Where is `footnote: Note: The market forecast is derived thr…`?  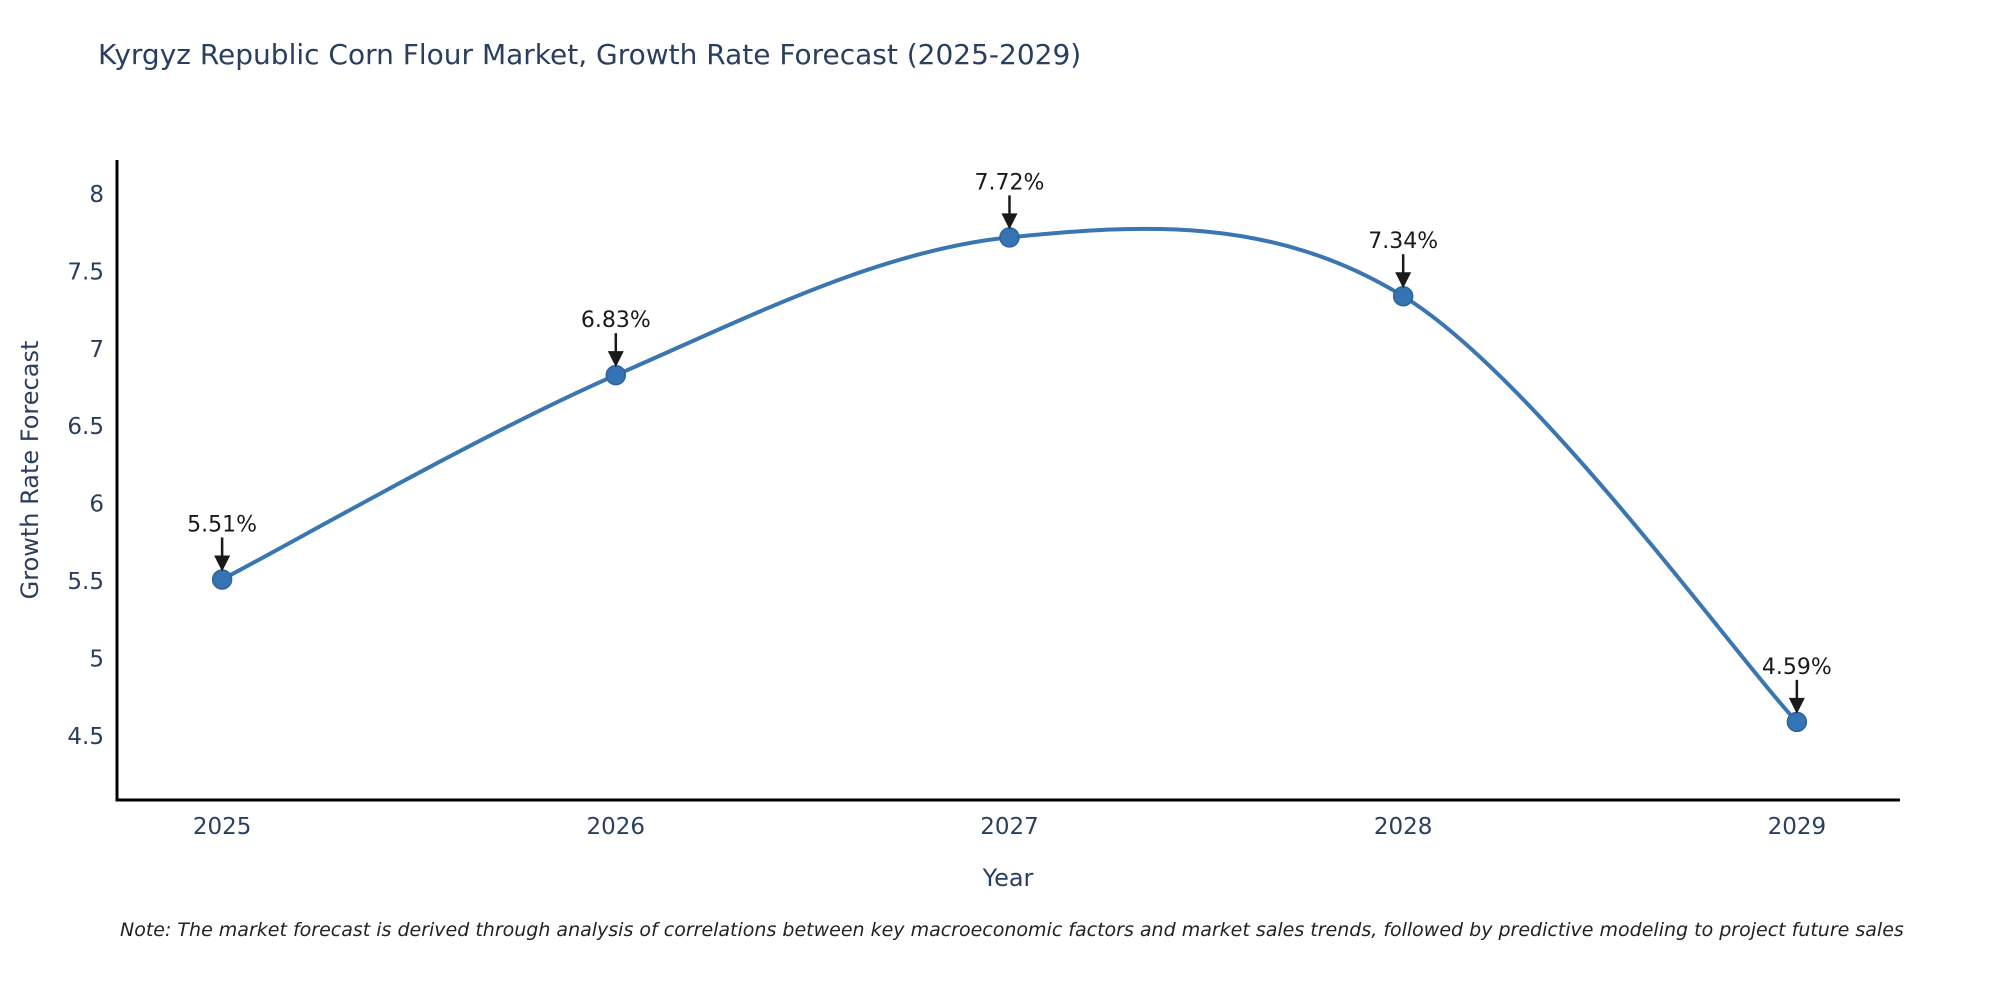 footnote: Note: The market forecast is derived thr… is located at coordinates (1012, 930).